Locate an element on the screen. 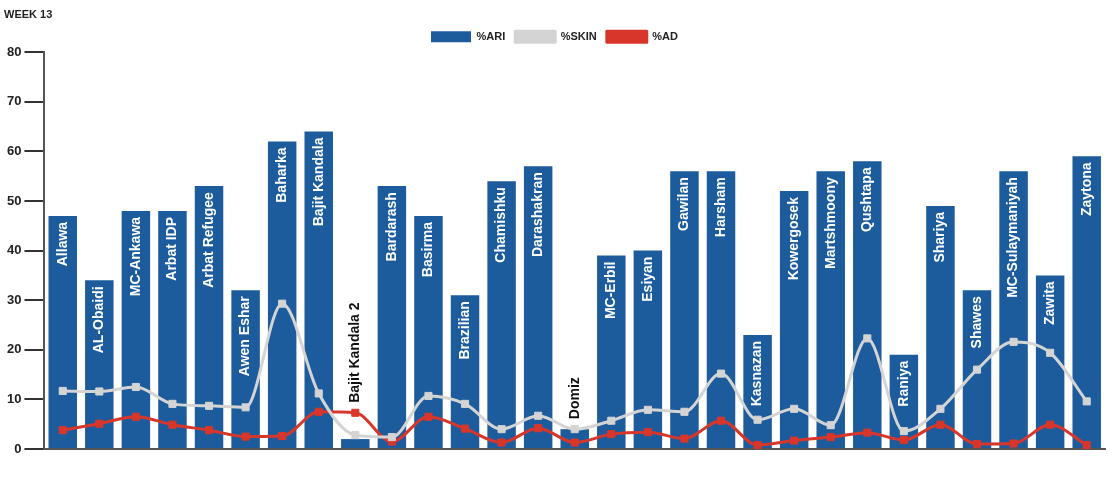 This screenshot has height=477, width=1113. x-tick-label: Bajit Kandala is located at coordinates (317, 182).